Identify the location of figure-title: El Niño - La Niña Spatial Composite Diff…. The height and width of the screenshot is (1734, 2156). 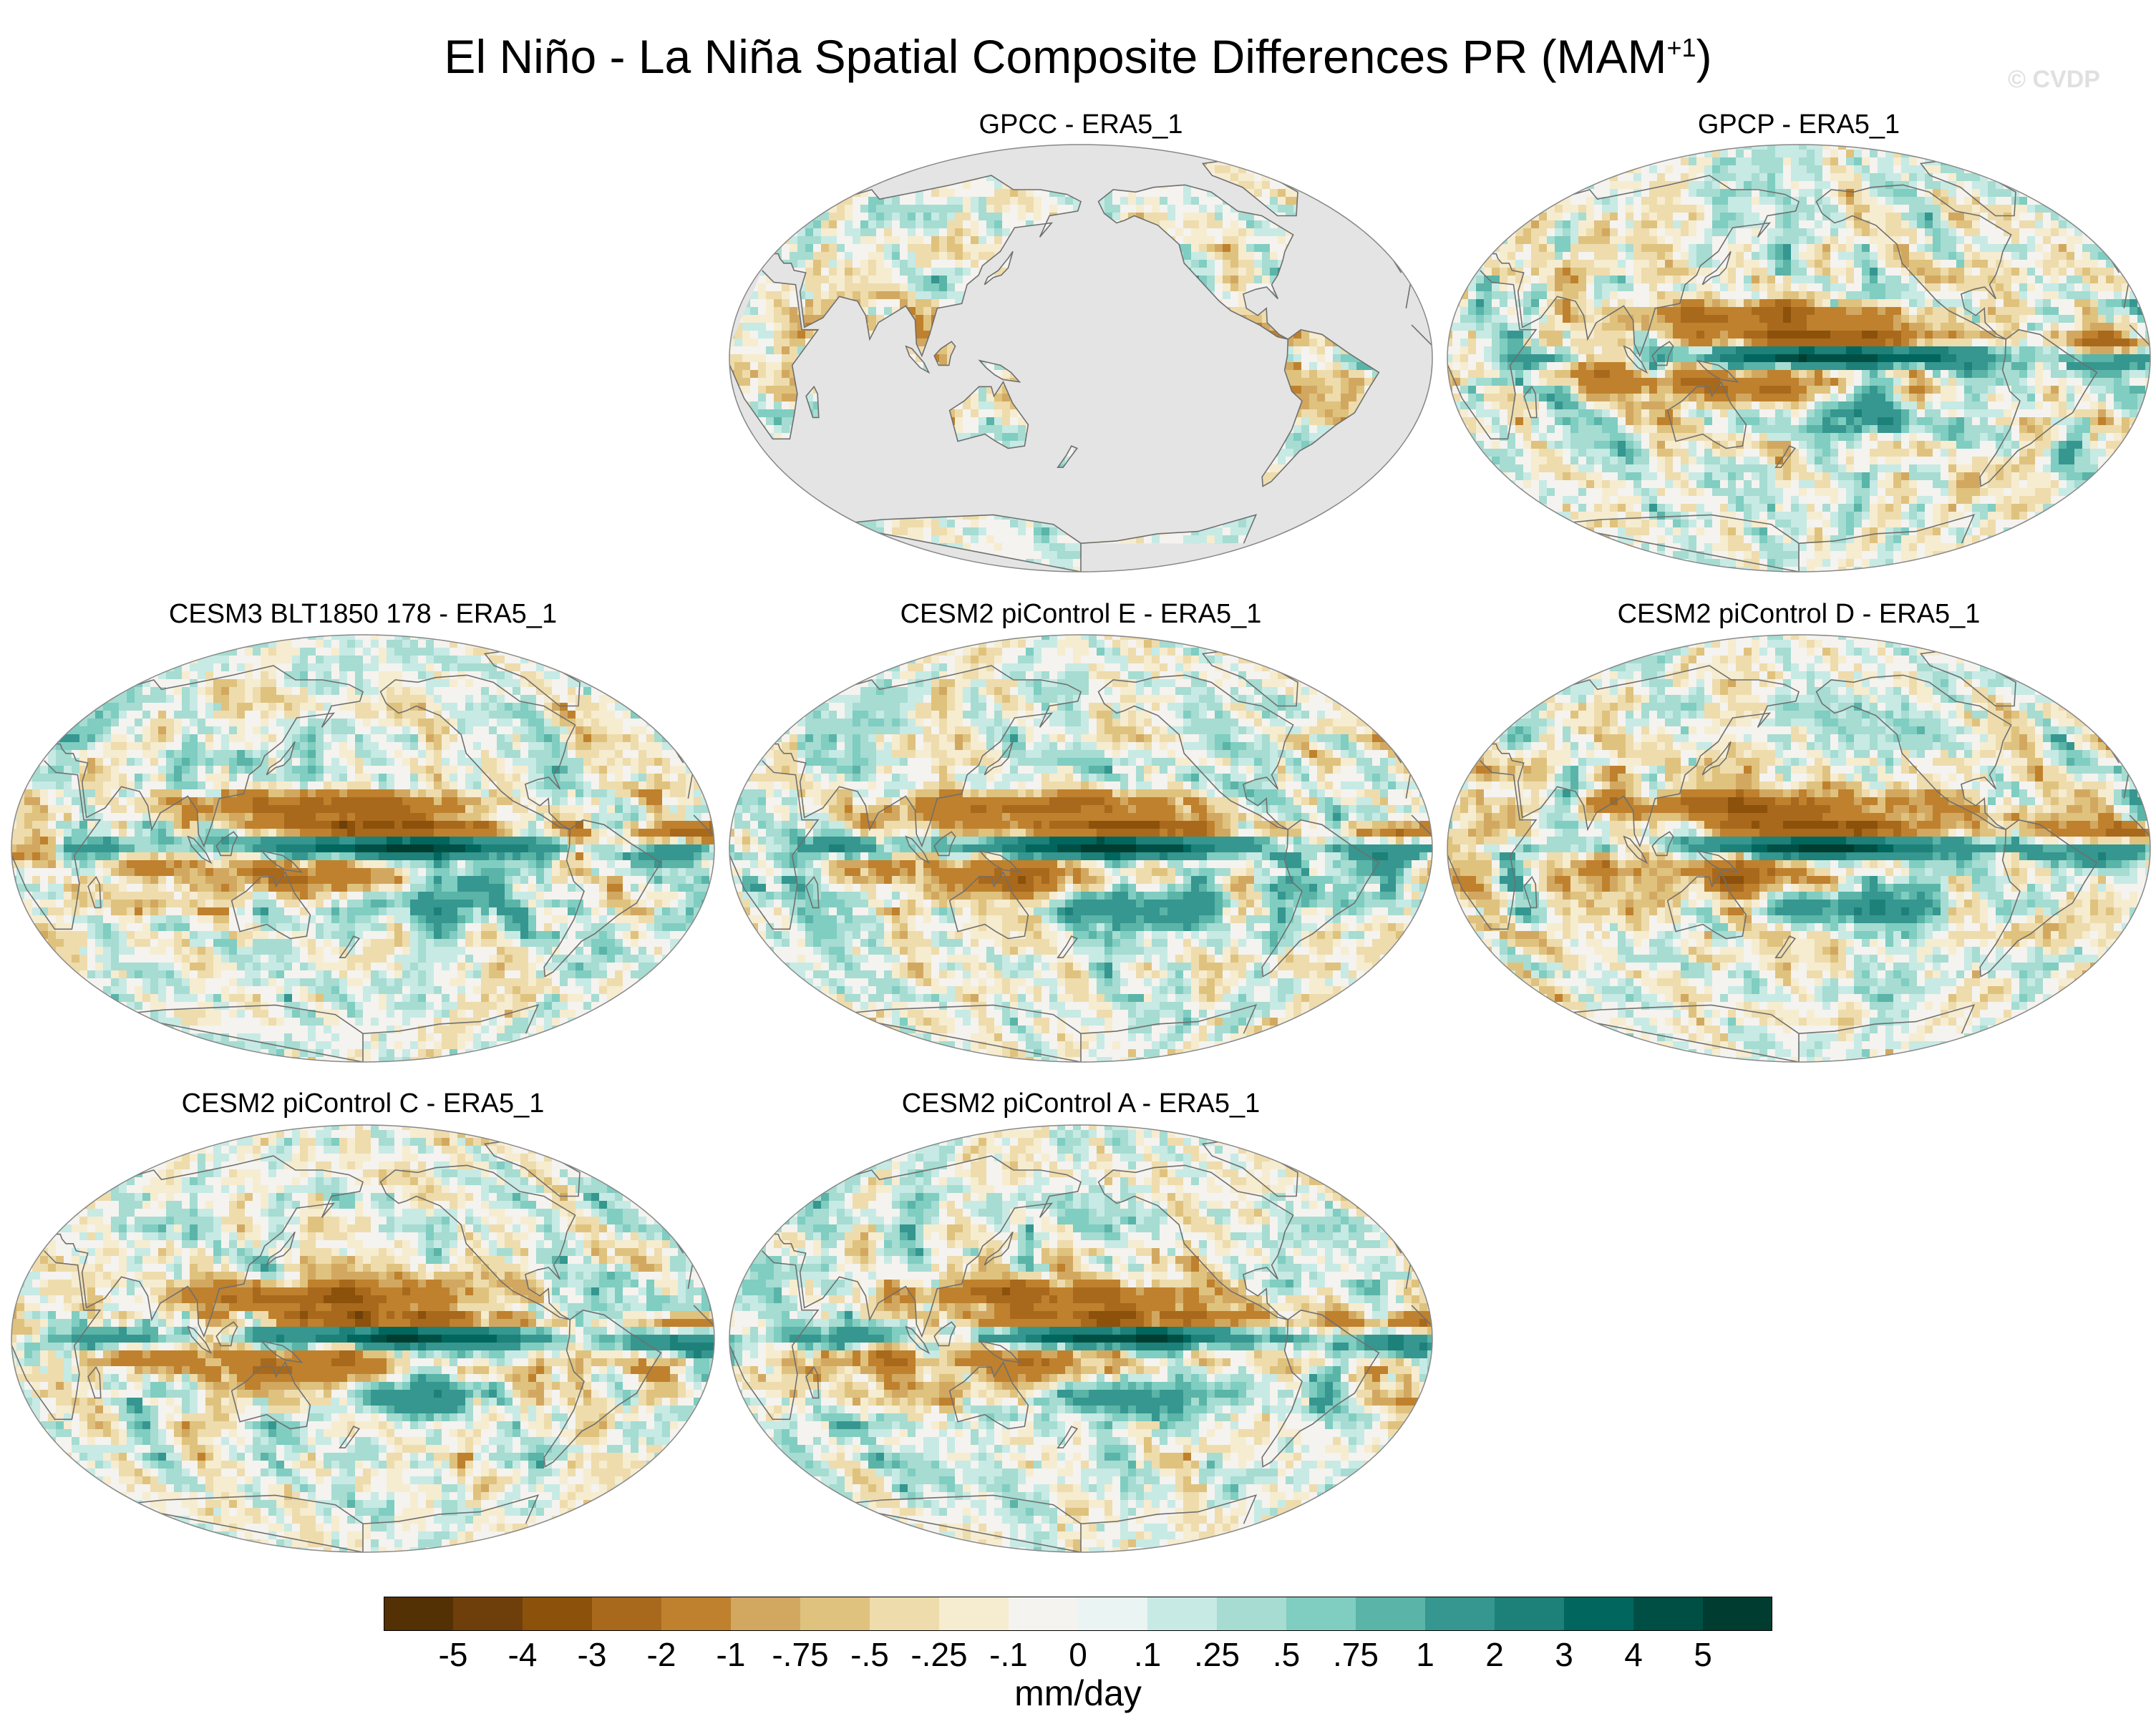
(1078, 52).